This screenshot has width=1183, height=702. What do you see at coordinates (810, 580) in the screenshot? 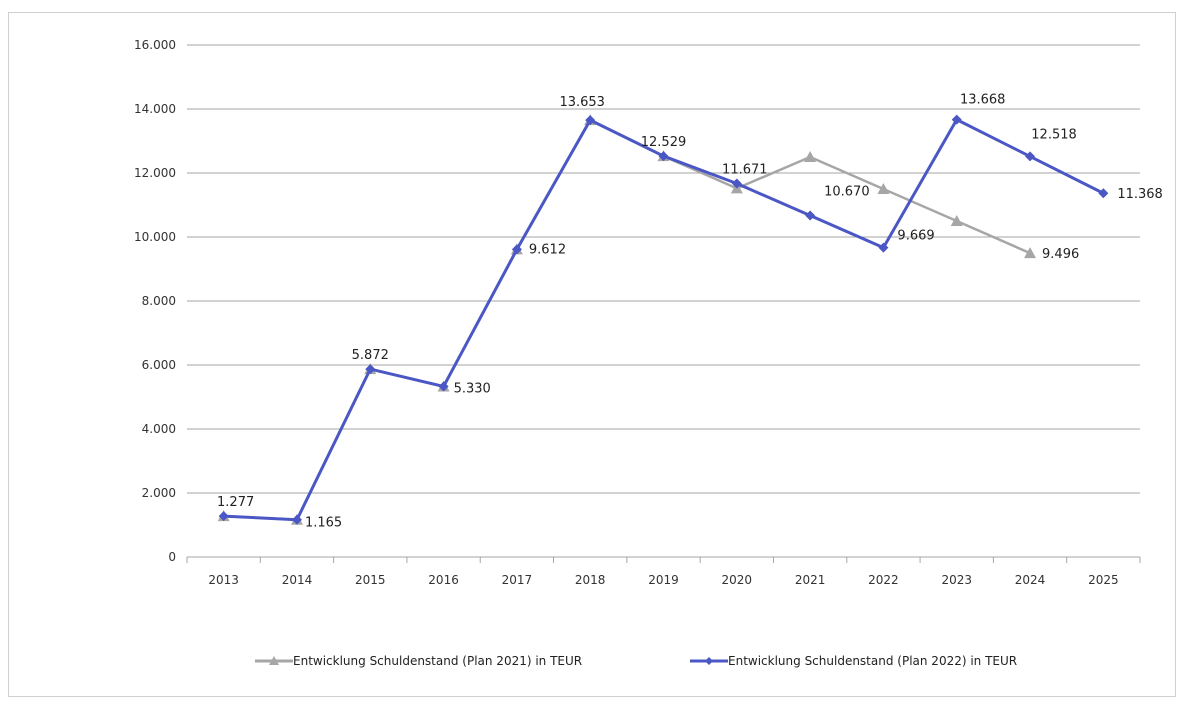
I see `x-tick-label: 2021` at bounding box center [810, 580].